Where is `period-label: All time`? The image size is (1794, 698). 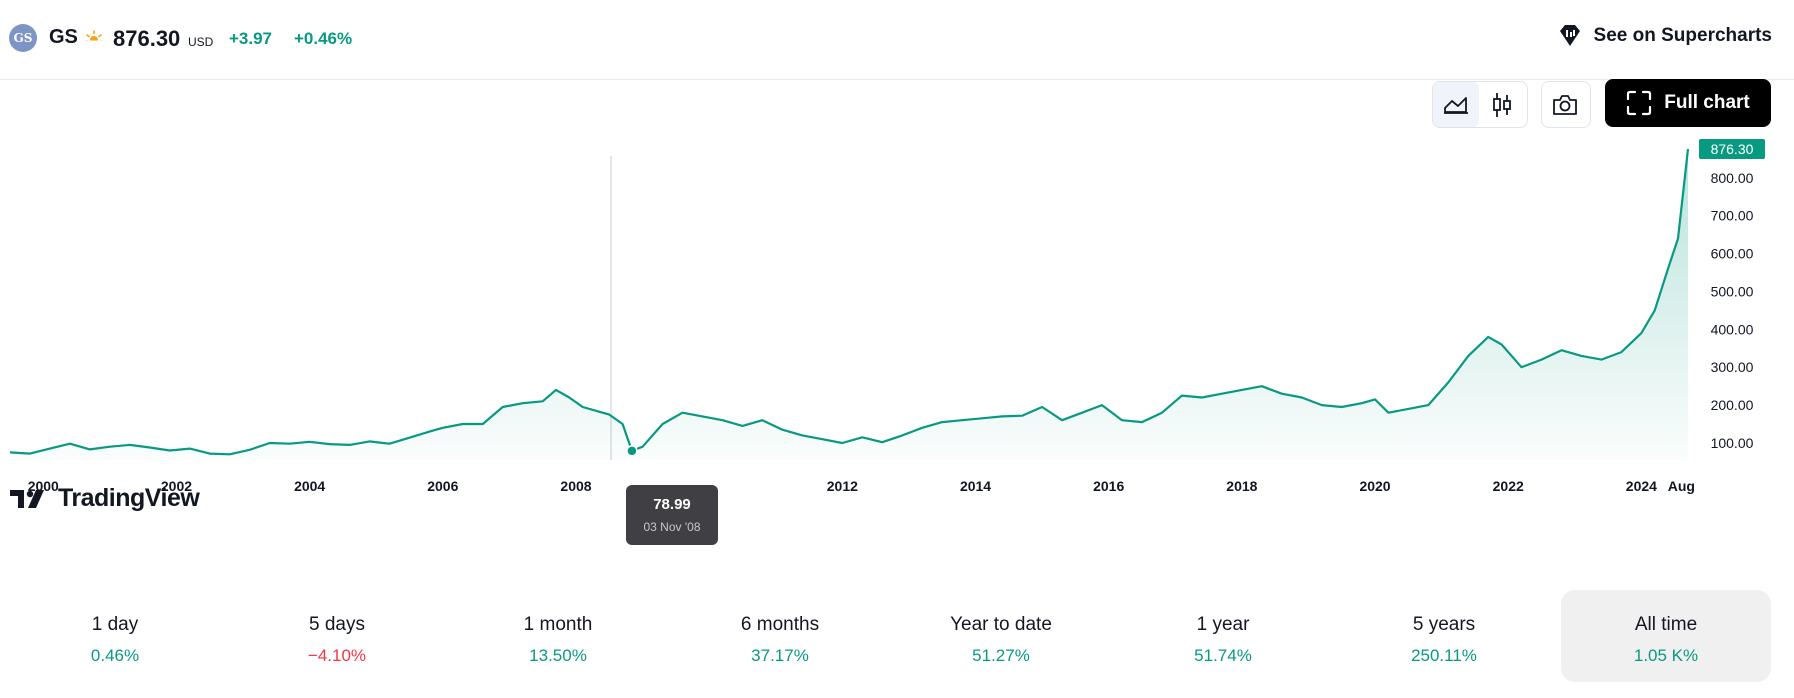 period-label: All time is located at coordinates (1666, 624).